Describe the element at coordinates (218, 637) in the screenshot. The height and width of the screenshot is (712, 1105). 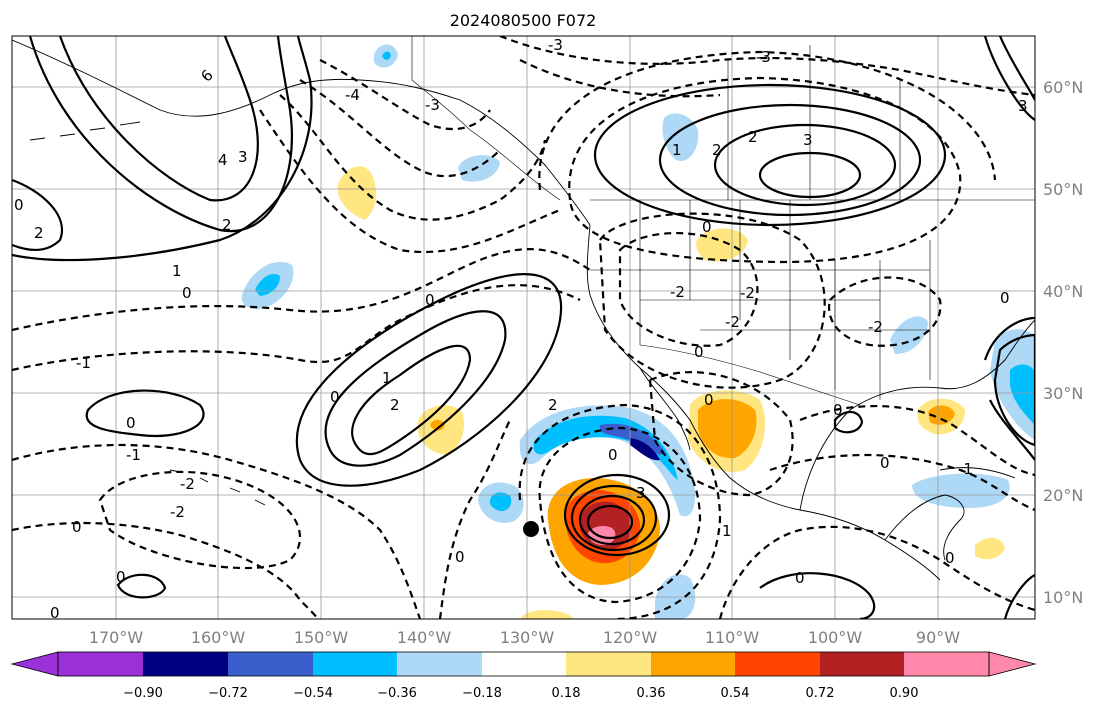
I see `longitude-label: 160°W` at that location.